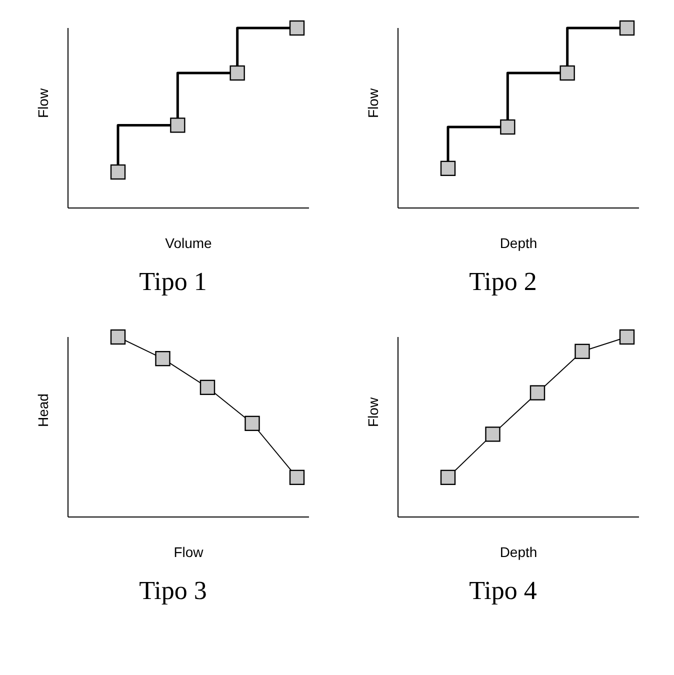  Describe the element at coordinates (173, 591) in the screenshot. I see `text: Tipo 3` at that location.